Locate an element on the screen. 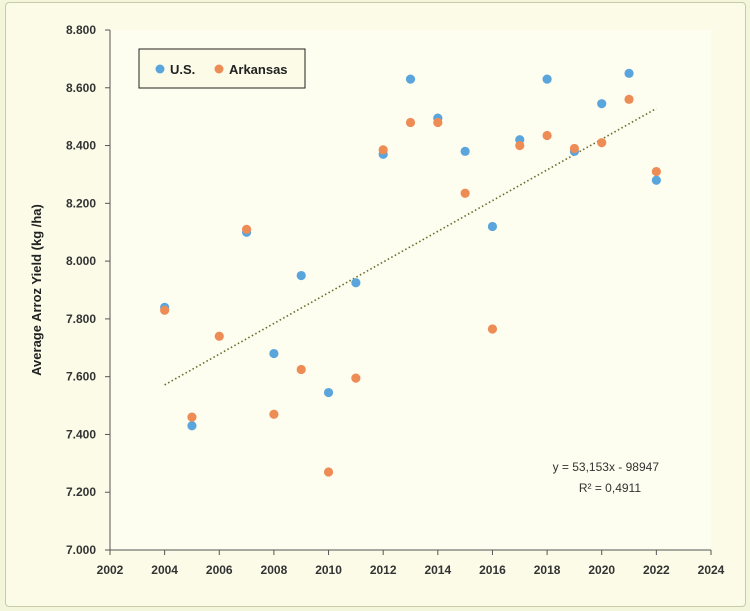  y-tick-label: 7.400 is located at coordinates (81, 434).